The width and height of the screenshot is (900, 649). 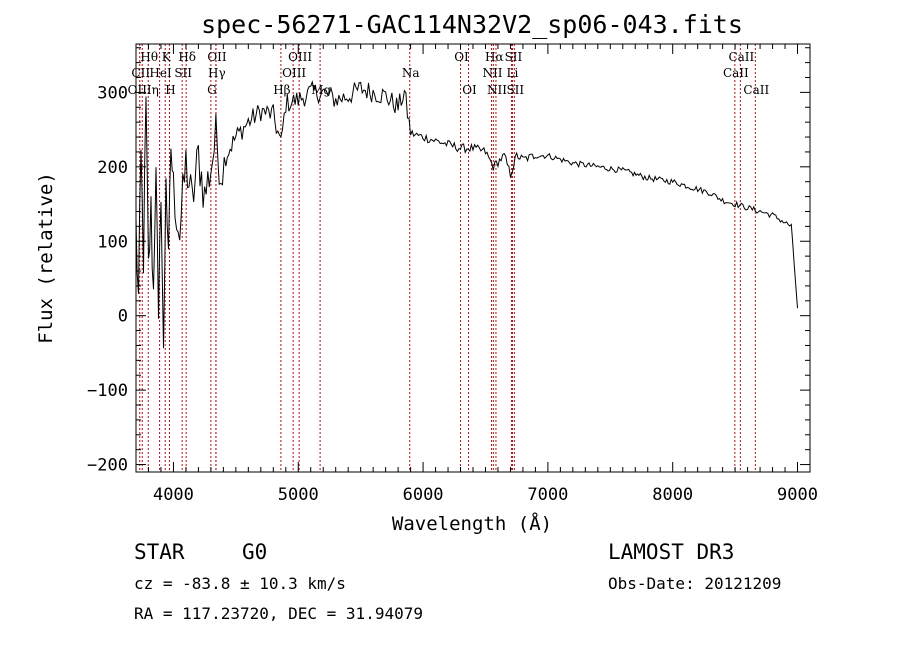 I want to click on spectral-line-label: G, so click(x=212, y=90).